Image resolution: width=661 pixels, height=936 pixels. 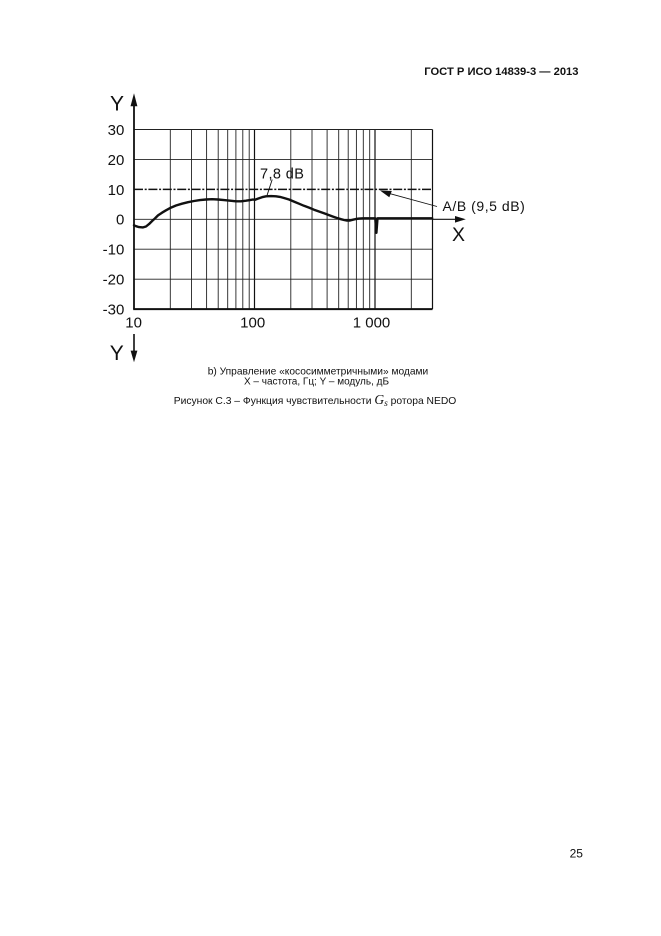 I want to click on svg-text: A/B (9,5 dB), so click(x=484, y=206).